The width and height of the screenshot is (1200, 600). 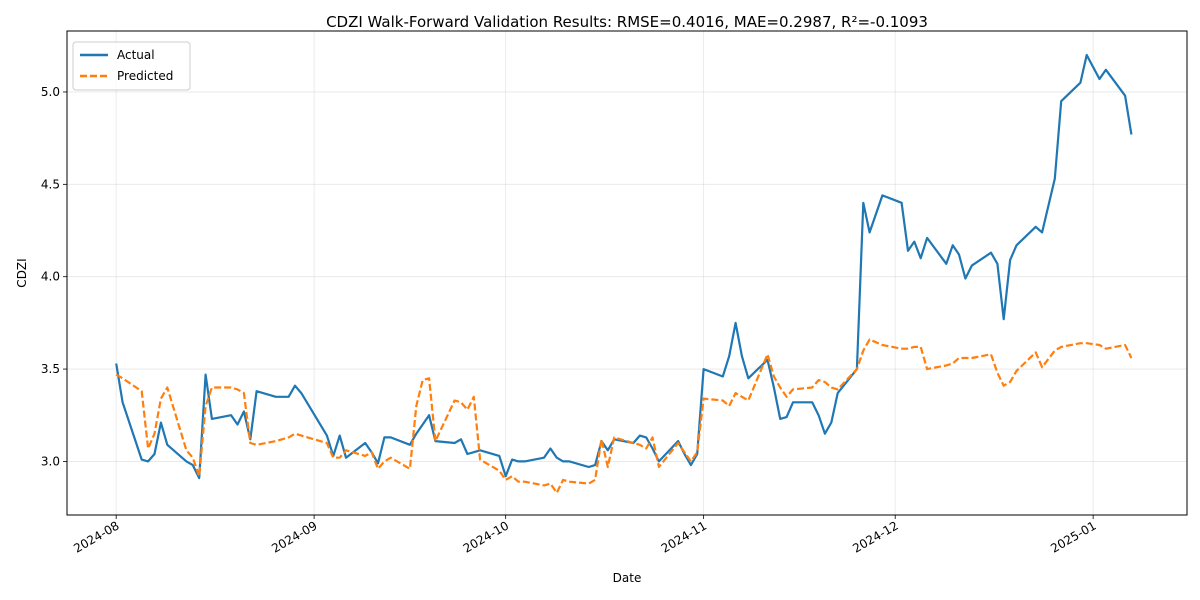 I want to click on y-tick-label: 4.0, so click(x=50, y=277).